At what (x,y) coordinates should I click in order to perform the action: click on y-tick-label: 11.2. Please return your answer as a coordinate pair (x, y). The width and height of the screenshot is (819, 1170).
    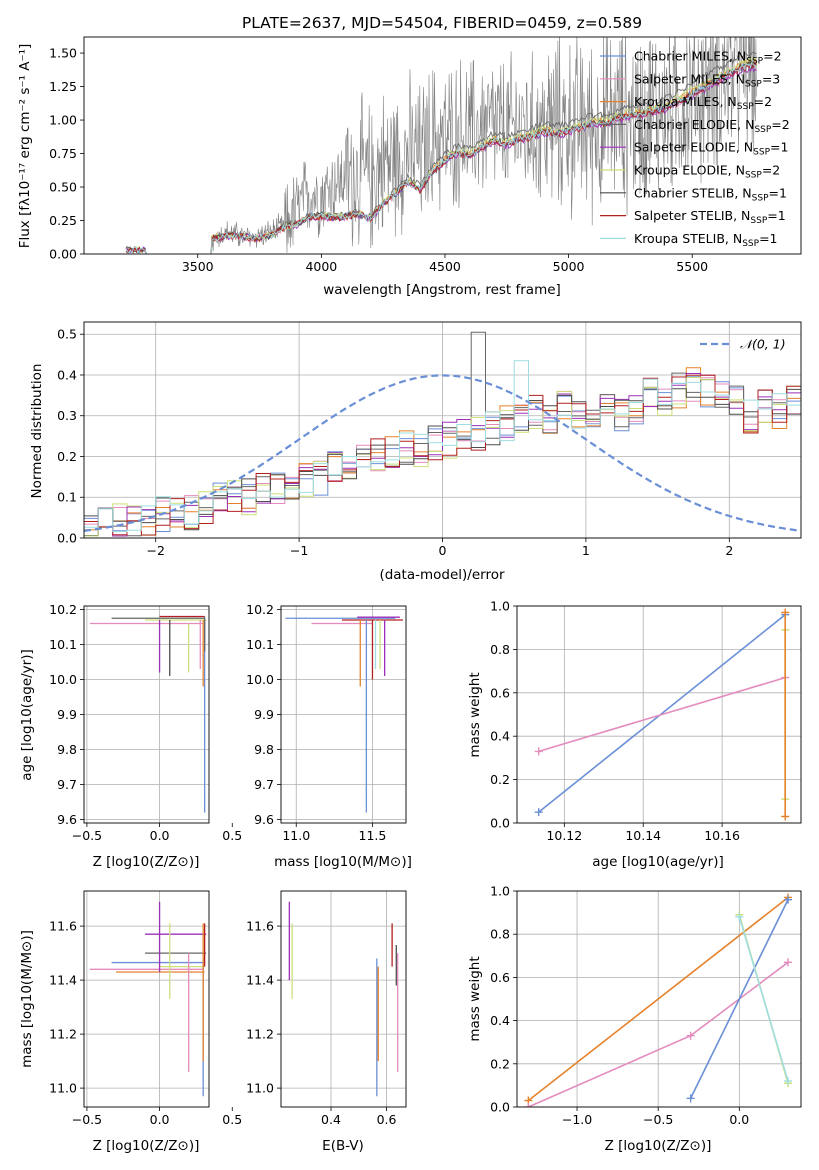
    Looking at the image, I should click on (63, 1034).